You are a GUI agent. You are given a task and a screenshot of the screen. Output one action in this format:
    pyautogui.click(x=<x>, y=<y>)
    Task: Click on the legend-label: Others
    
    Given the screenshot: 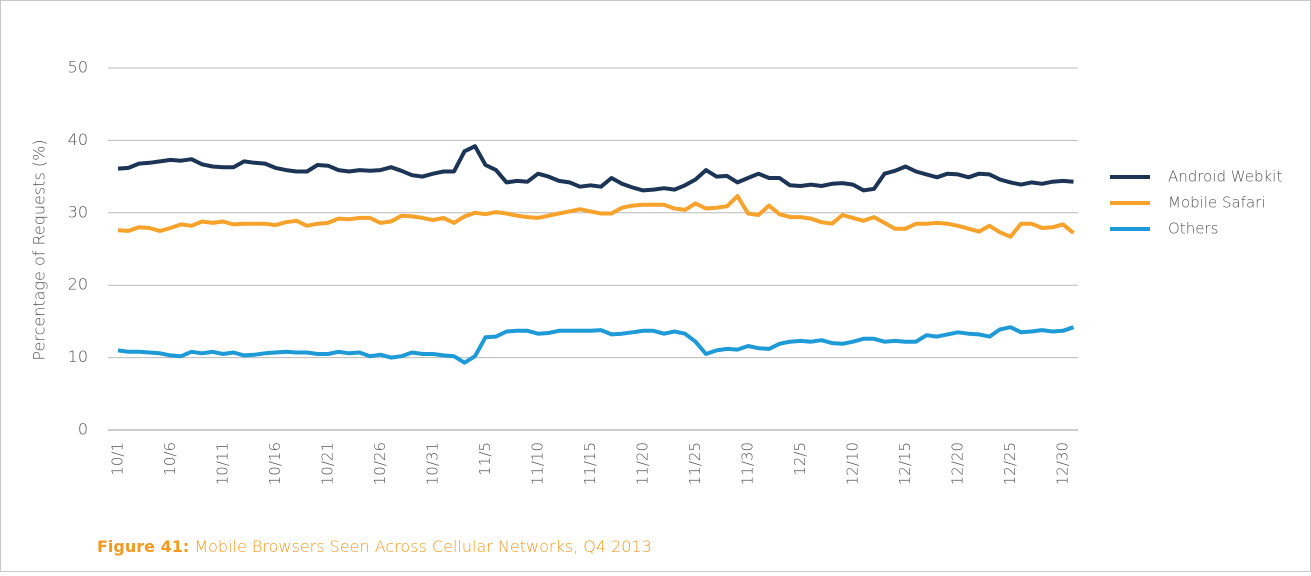 What is the action you would take?
    pyautogui.click(x=1193, y=229)
    